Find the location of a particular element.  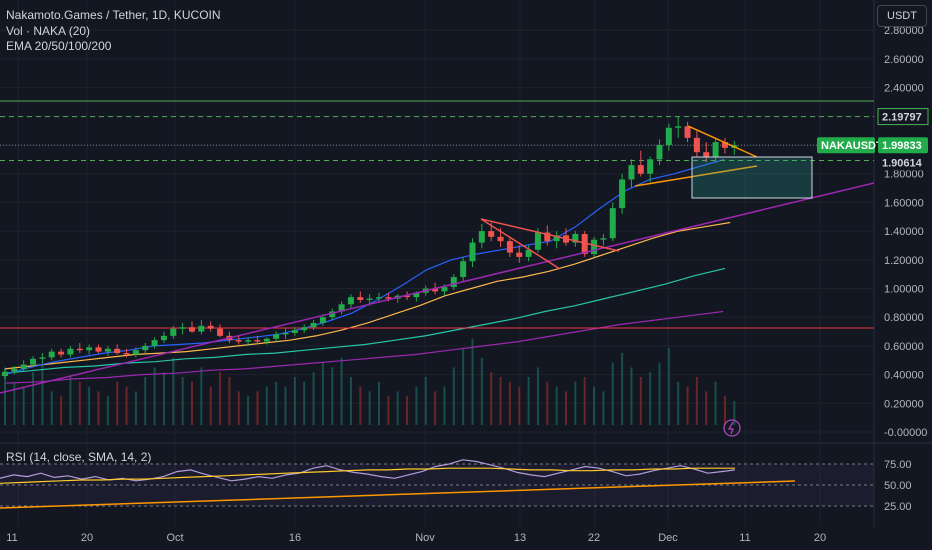

red-wedge-bottom is located at coordinates (550, 235).